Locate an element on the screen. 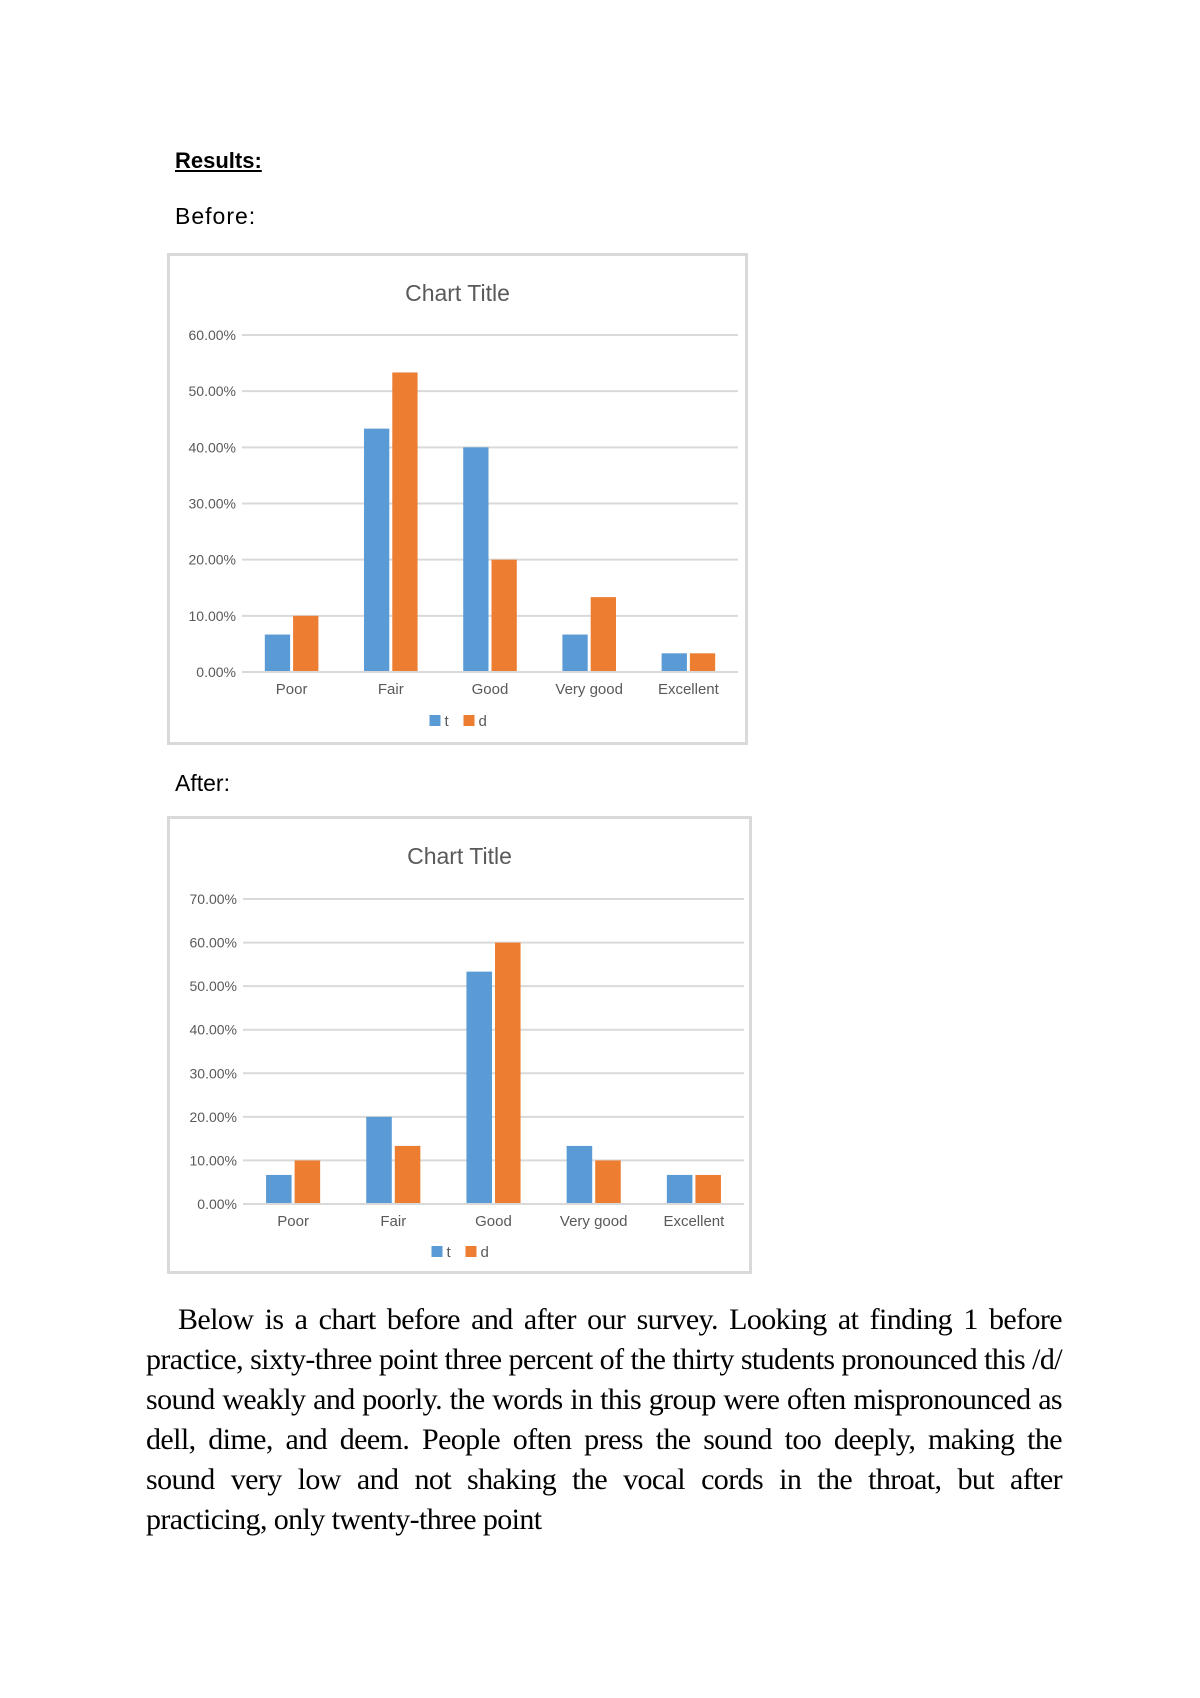 This screenshot has width=1200, height=1698. y-tick-label: 70.00% is located at coordinates (213, 899).